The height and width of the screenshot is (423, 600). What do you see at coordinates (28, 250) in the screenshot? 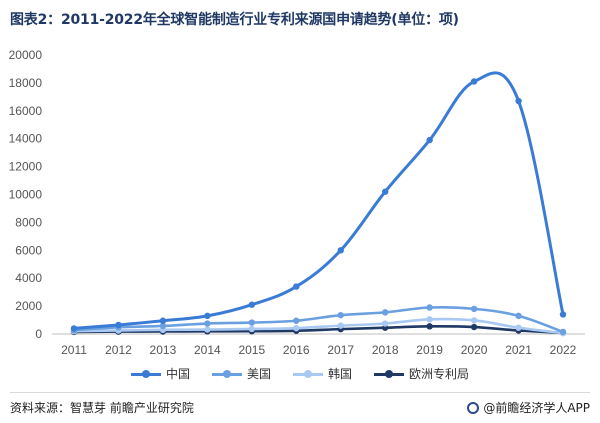
I see `y-tick-label: 6000` at bounding box center [28, 250].